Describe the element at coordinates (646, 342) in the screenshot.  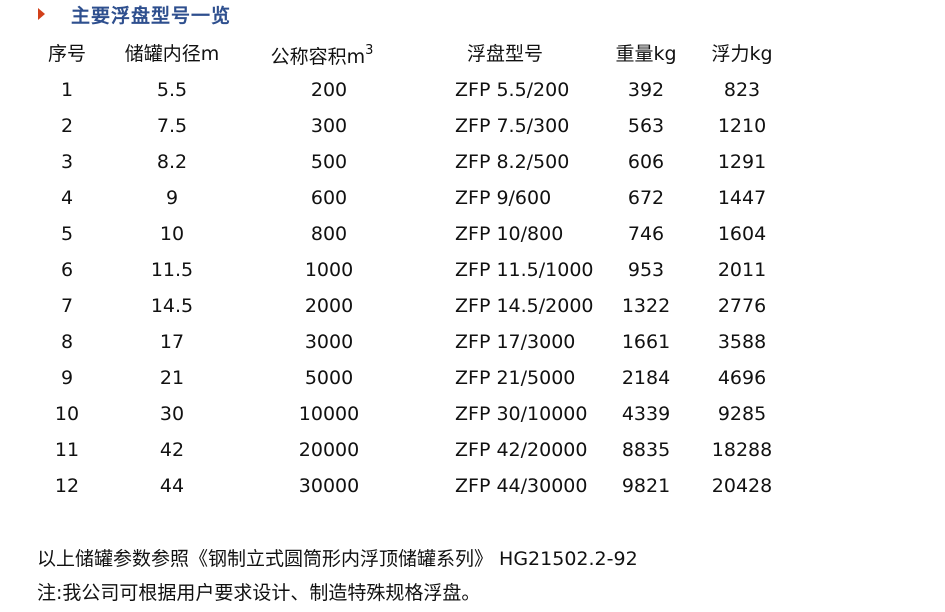
I see `cell-weight: 1661` at that location.